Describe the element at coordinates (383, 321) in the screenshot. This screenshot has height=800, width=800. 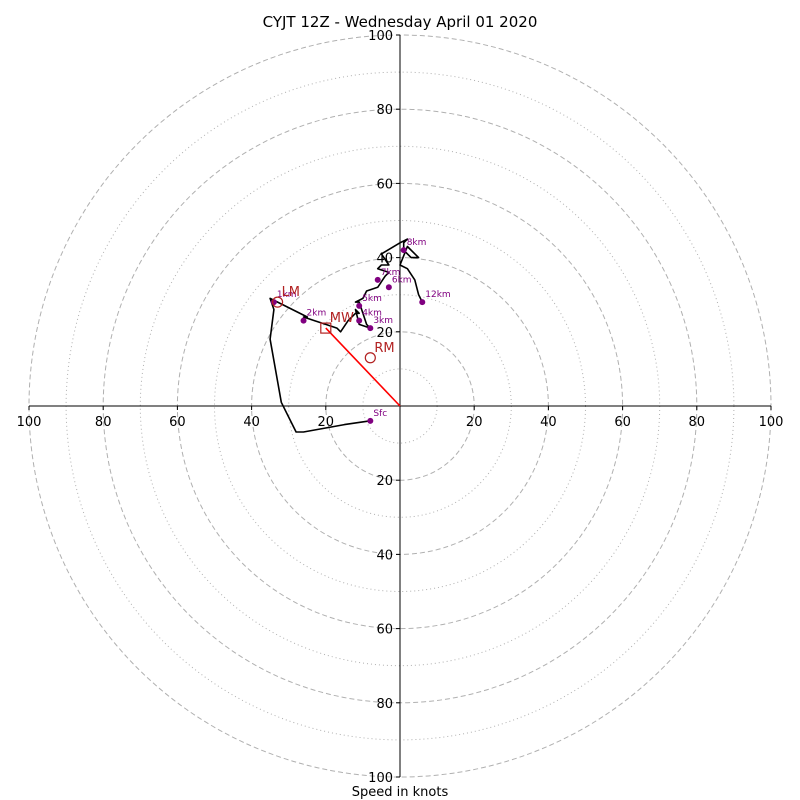
I see `height-label-3km: 3km` at that location.